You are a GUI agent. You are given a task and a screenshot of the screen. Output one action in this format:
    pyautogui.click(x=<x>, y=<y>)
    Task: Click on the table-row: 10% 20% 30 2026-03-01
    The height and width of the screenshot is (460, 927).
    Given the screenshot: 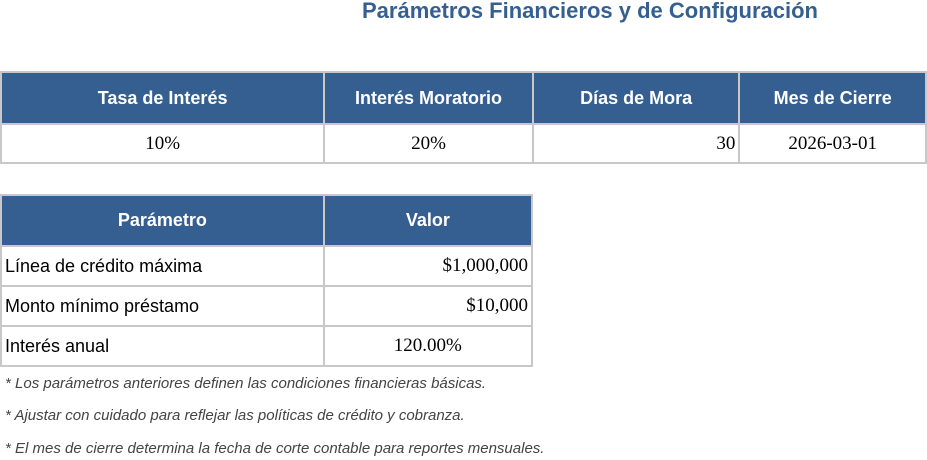 What is the action you would take?
    pyautogui.click(x=463, y=143)
    